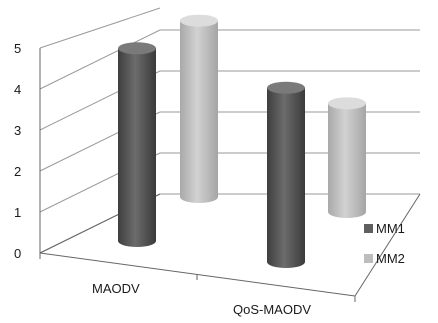 Image resolution: width=438 pixels, height=323 pixels. What do you see at coordinates (17, 89) in the screenshot?
I see `y-tick-label-4: 4` at bounding box center [17, 89].